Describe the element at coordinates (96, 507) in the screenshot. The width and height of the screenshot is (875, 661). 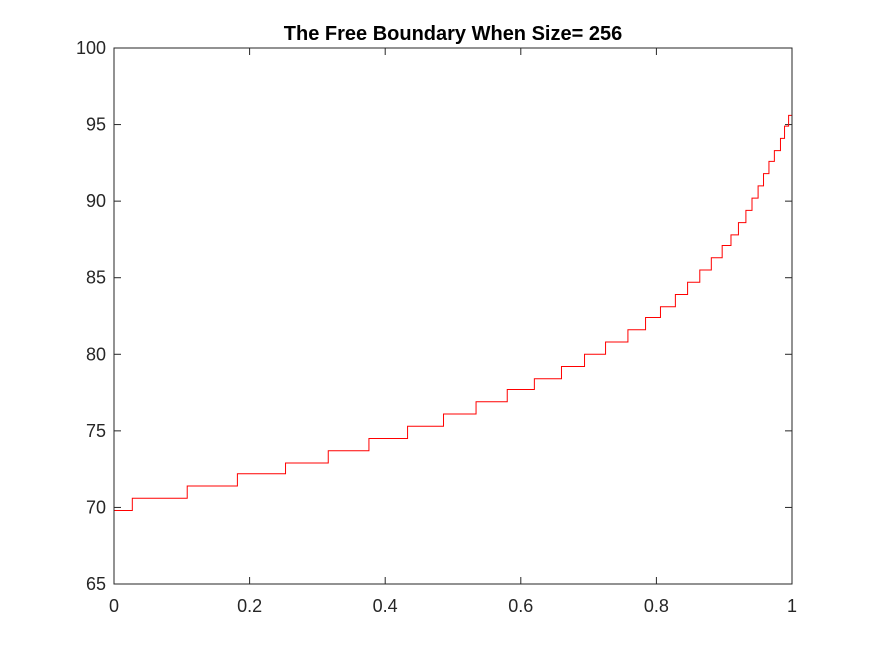
I see `y-tick-label: 70` at that location.